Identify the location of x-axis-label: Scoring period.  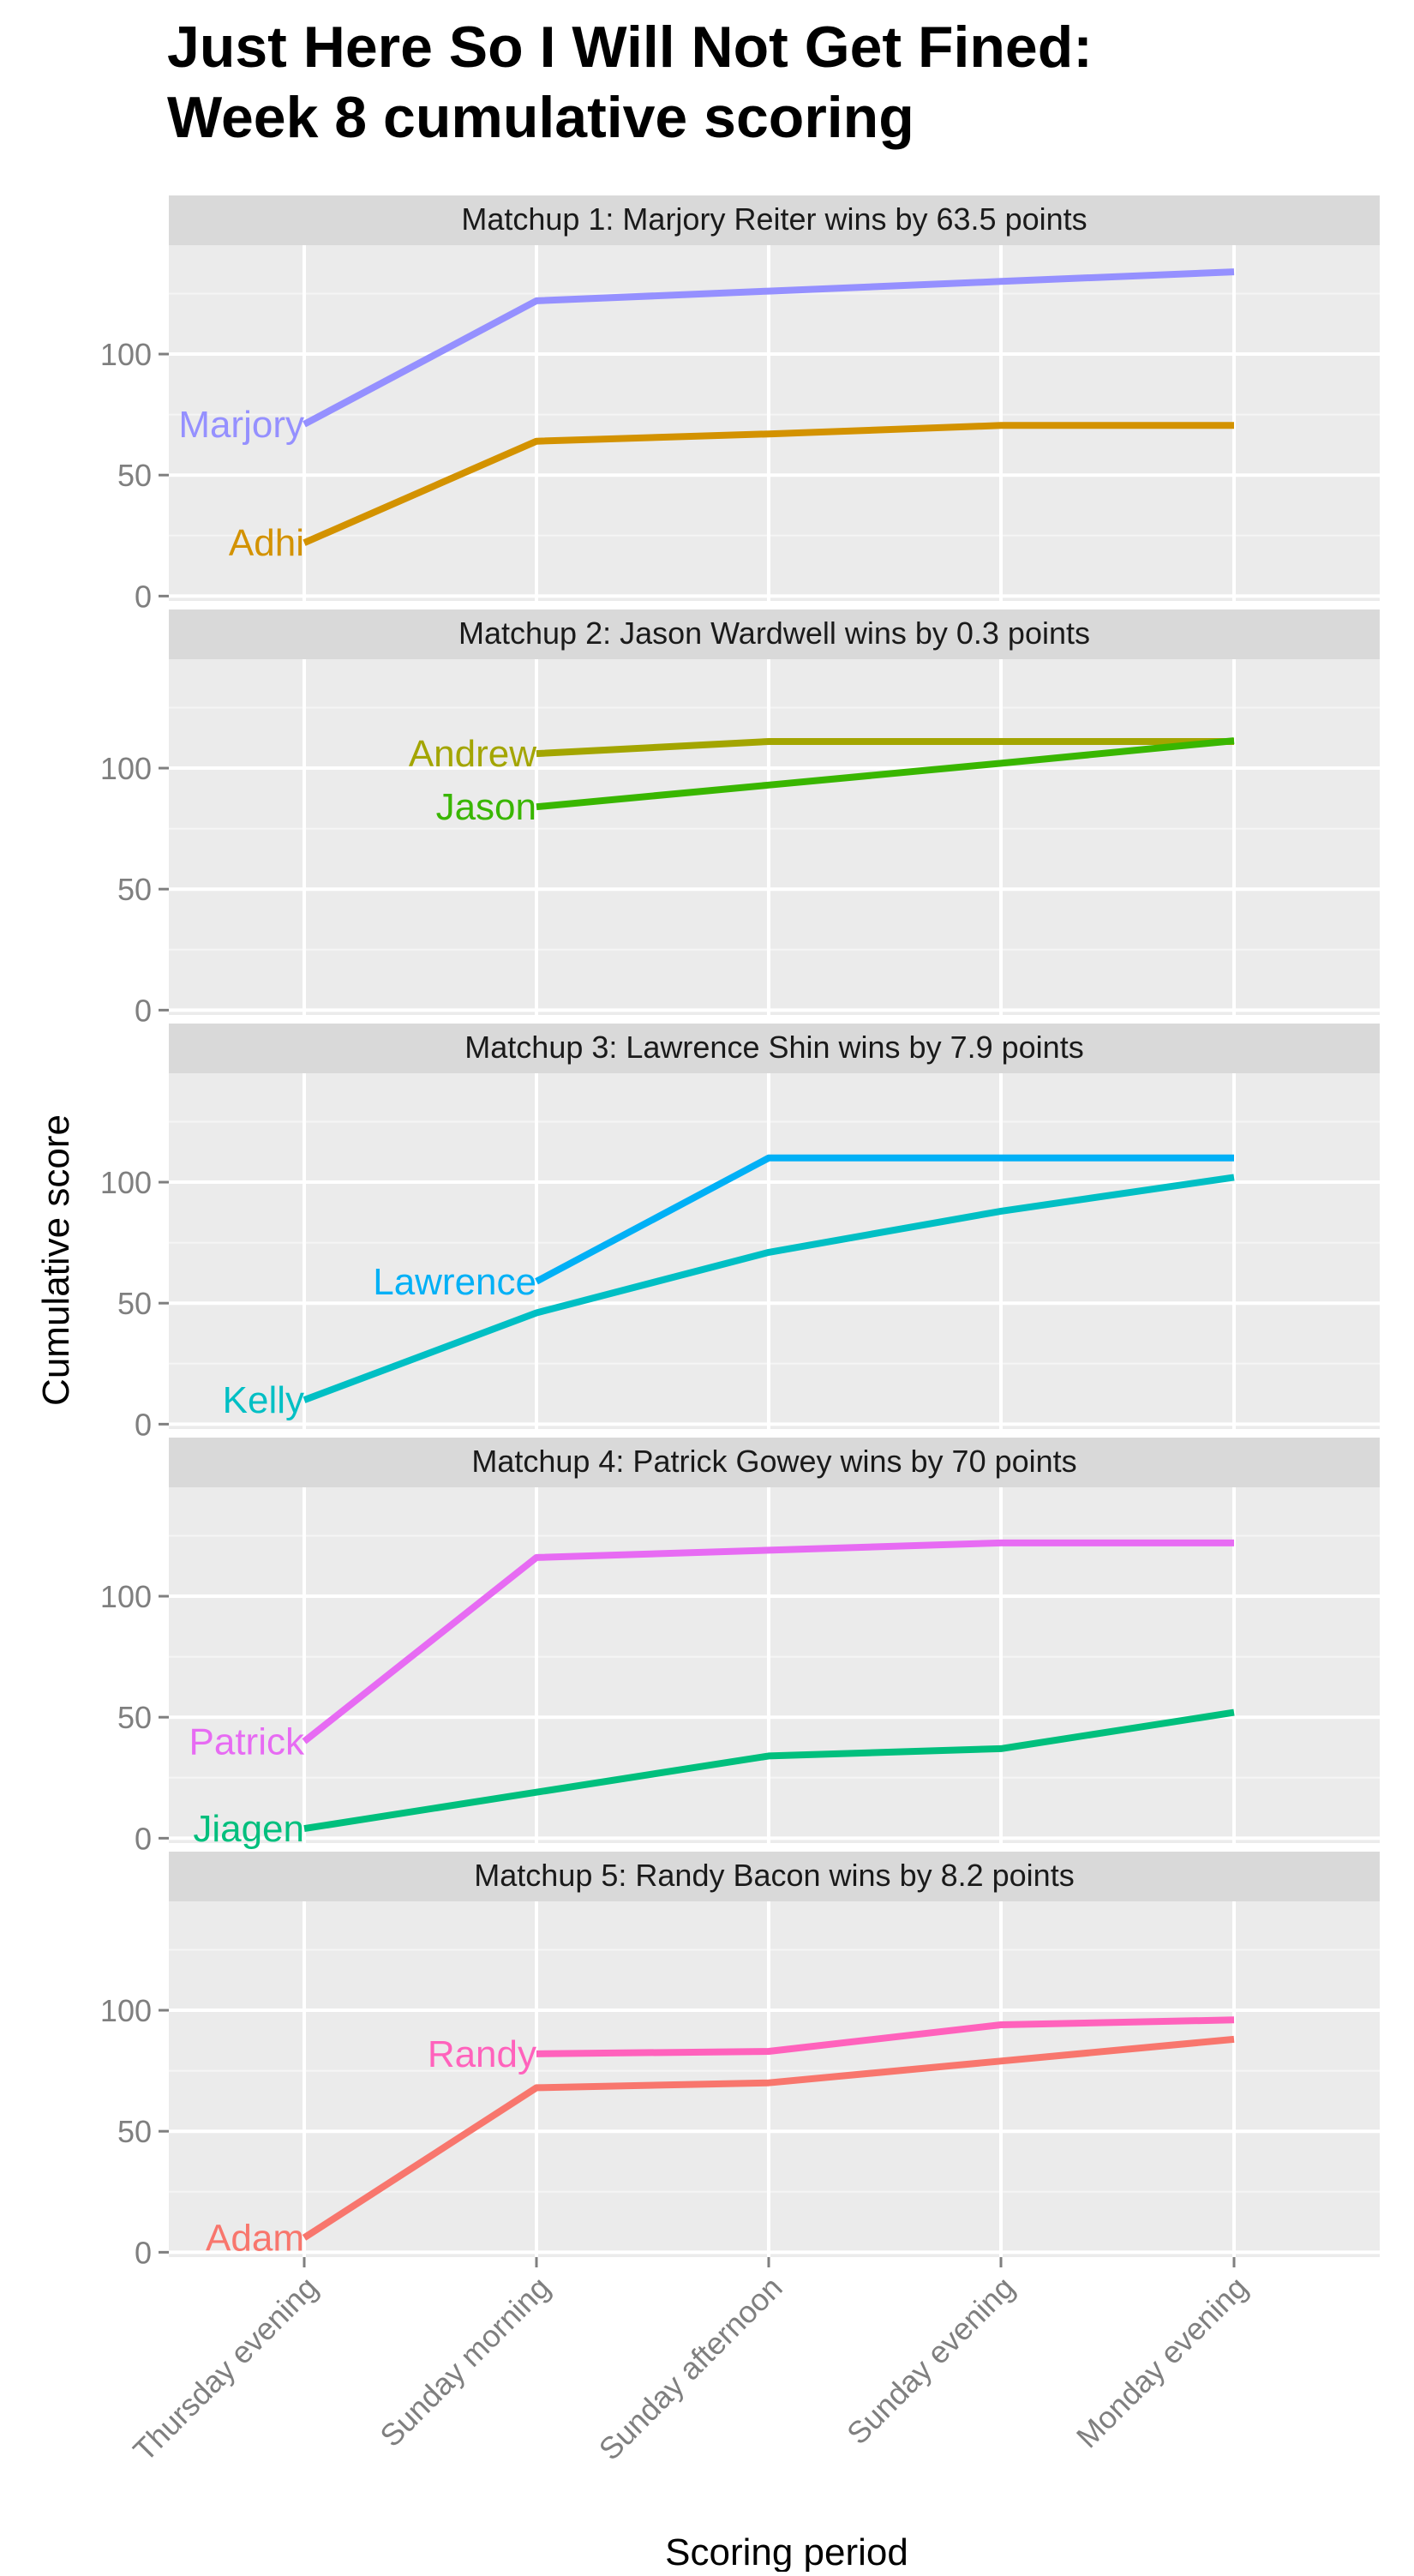
(786, 2551).